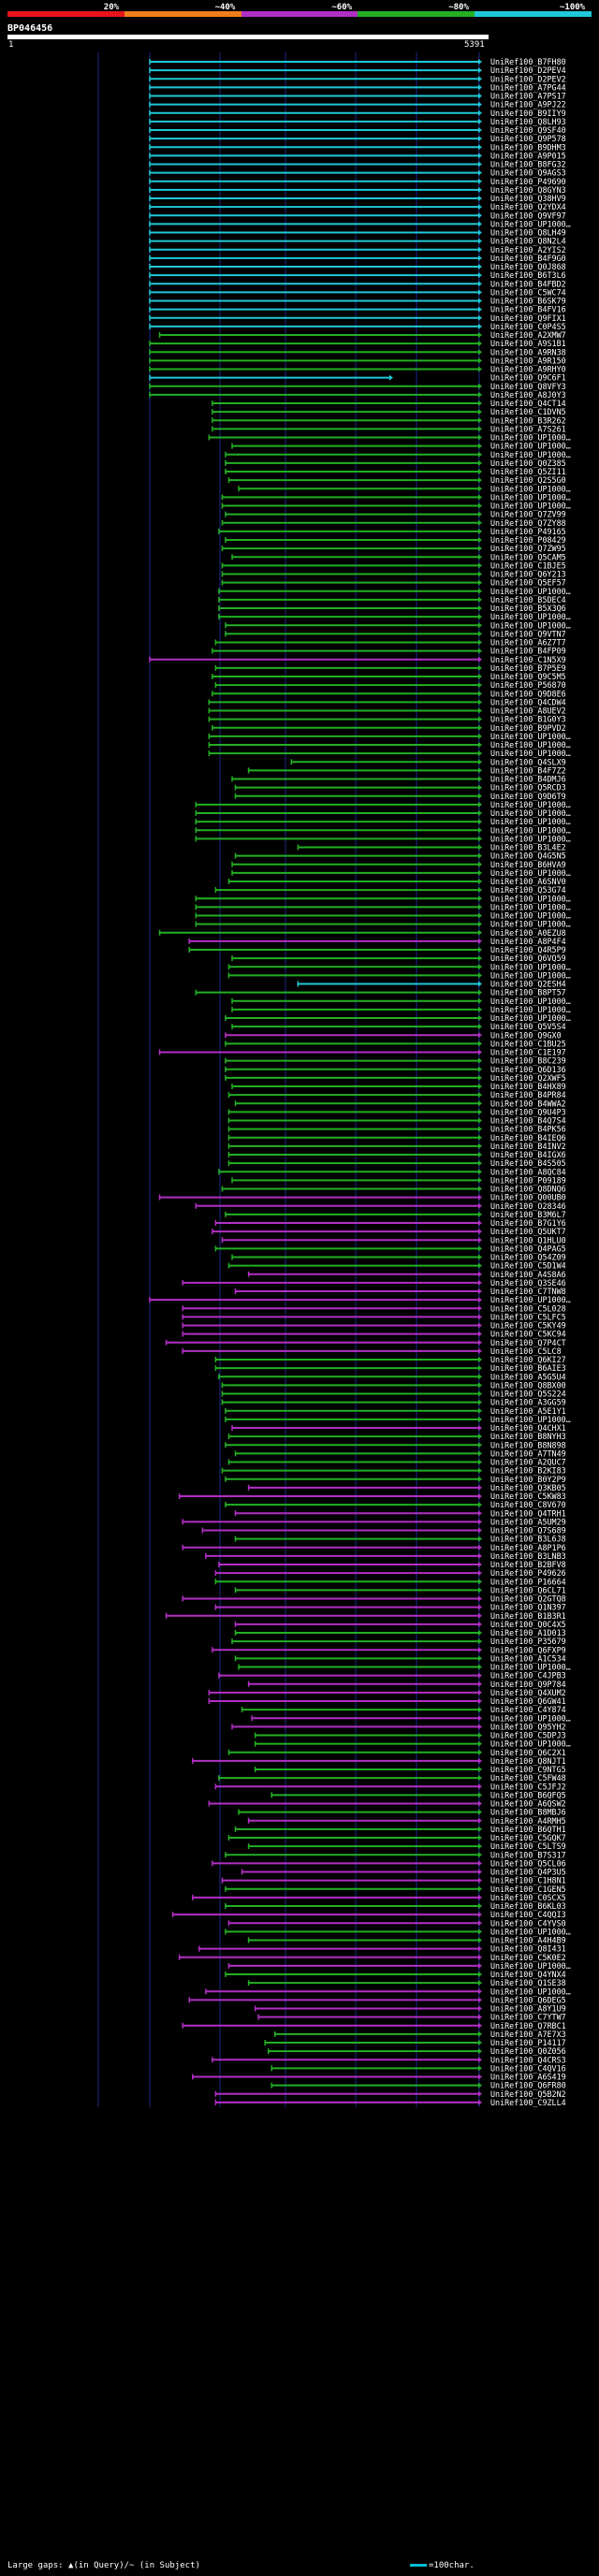  I want to click on hit-label: UniRef100_B4HX89, so click(528, 1086).